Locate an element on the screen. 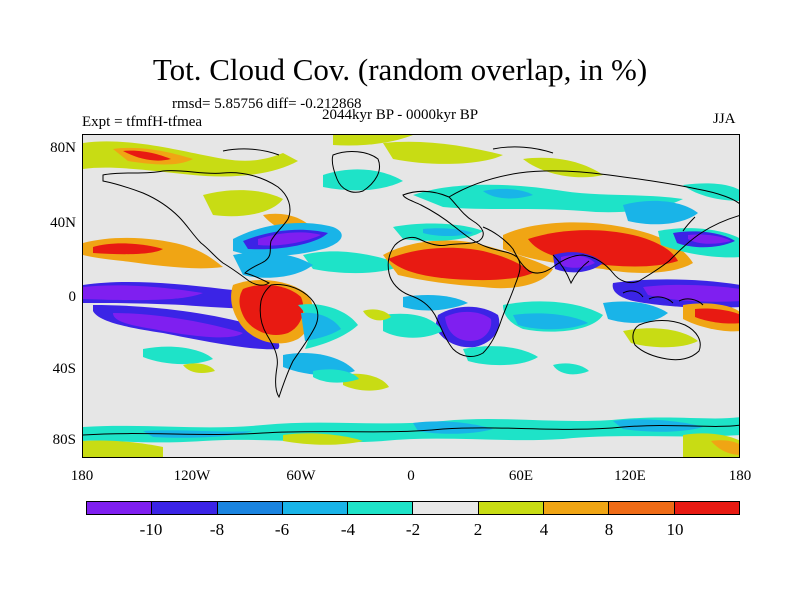  lat-label-80s: 80S is located at coordinates (64, 440).